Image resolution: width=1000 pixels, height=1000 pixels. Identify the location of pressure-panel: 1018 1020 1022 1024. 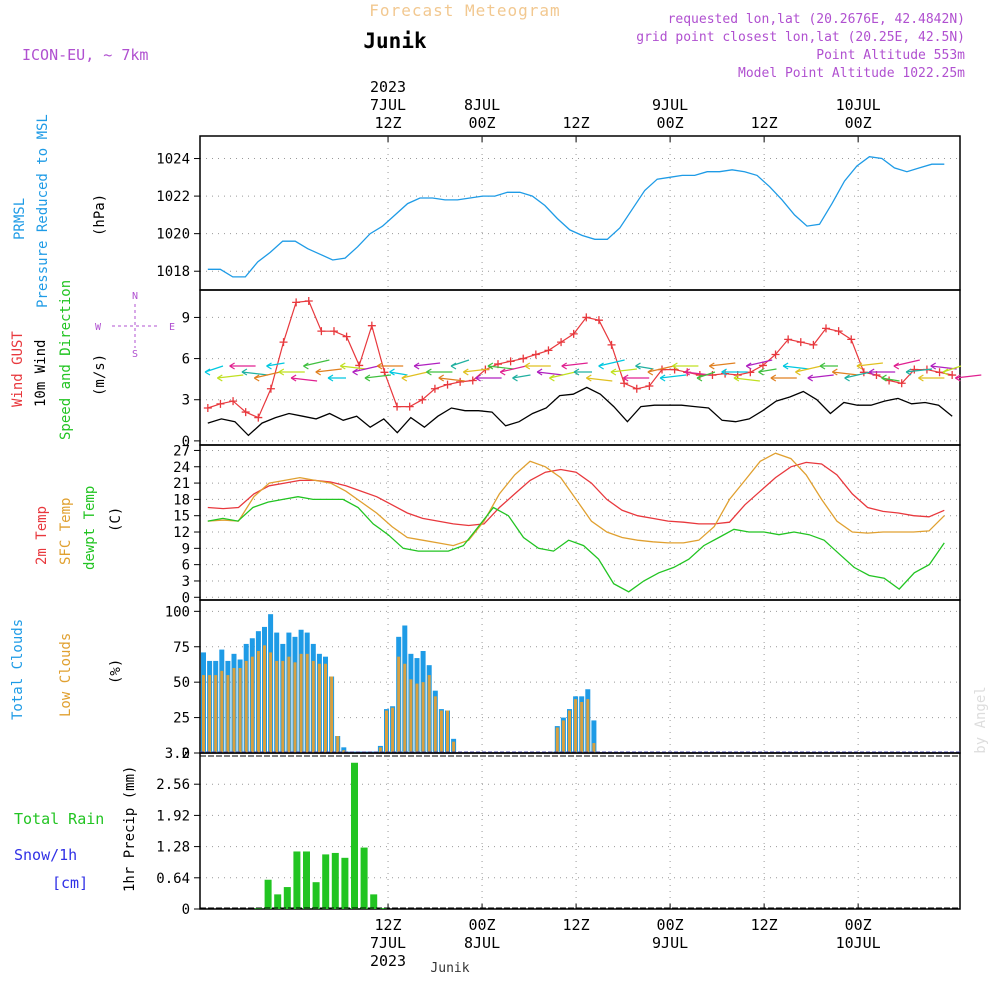
(558, 213).